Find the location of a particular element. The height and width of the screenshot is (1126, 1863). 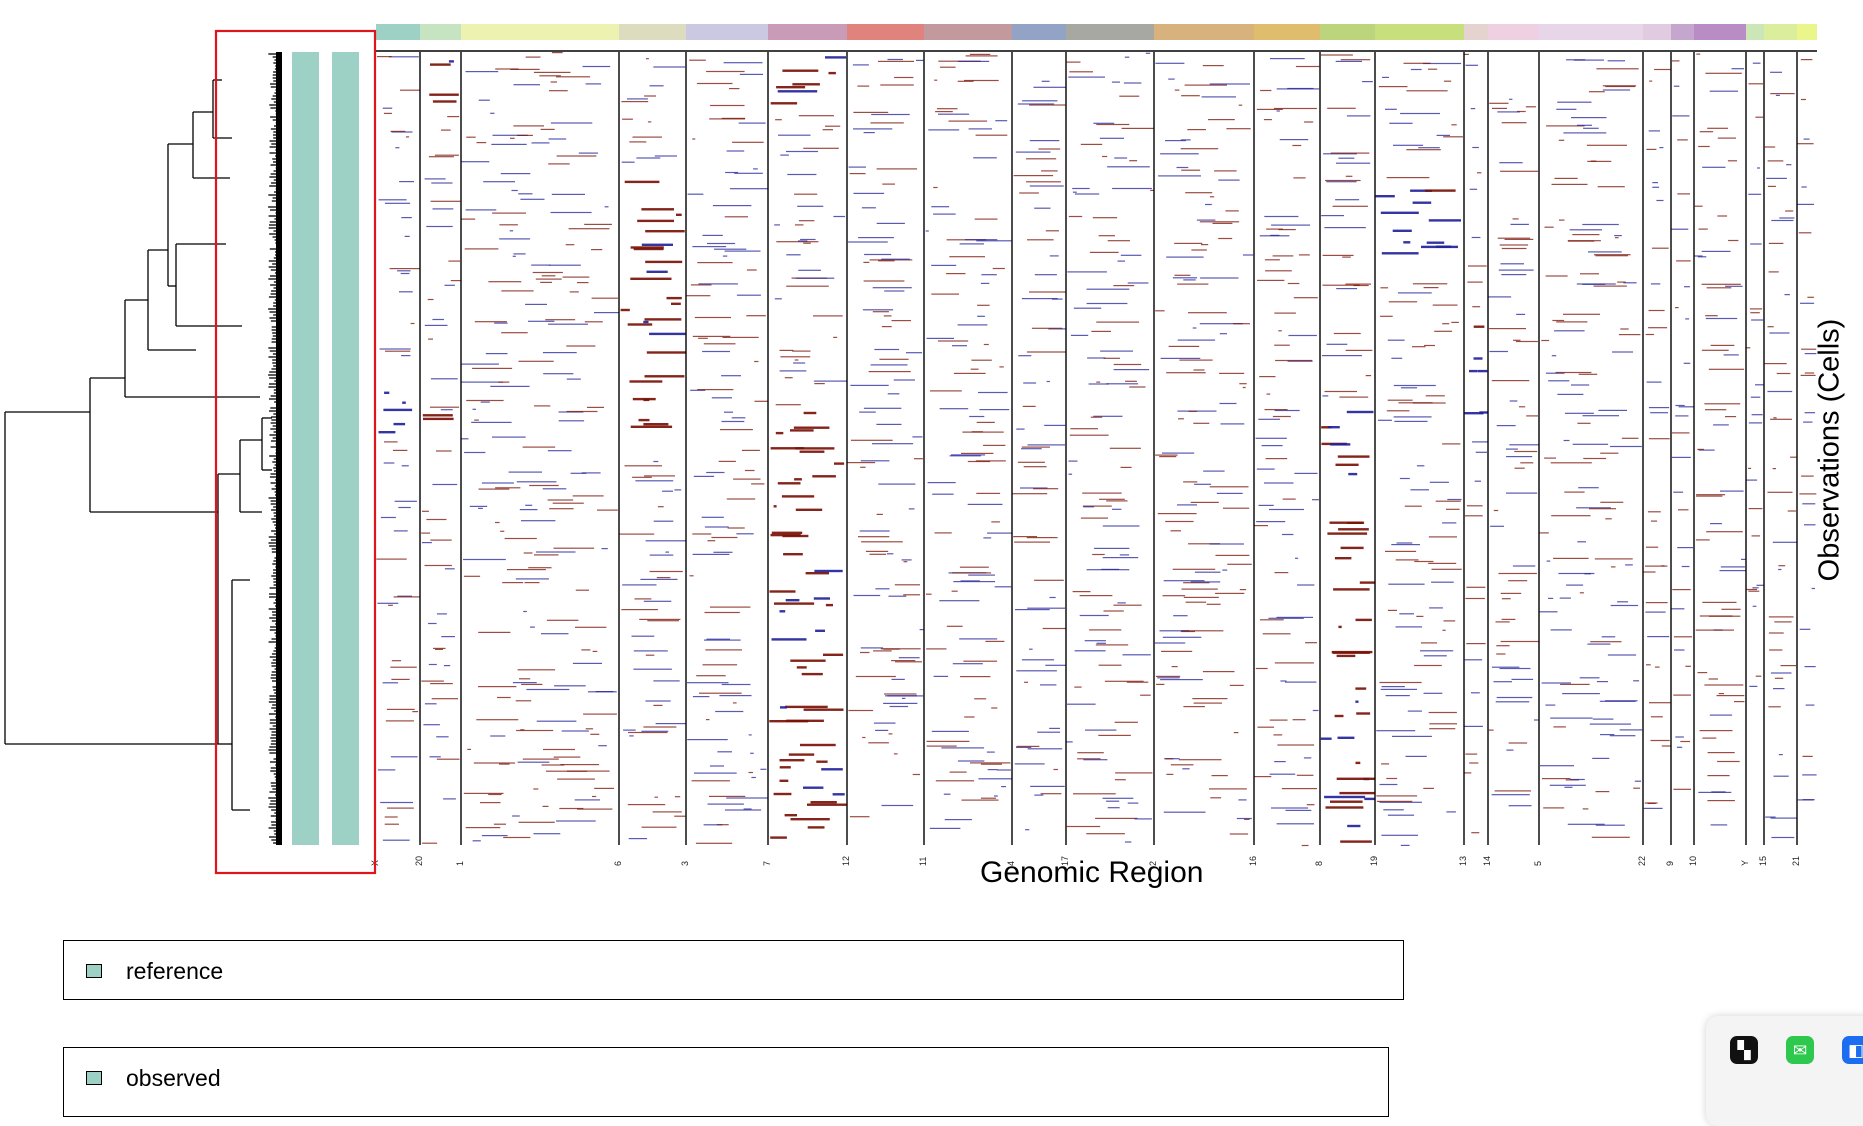

wechat-icon: ✉ is located at coordinates (1800, 1050).